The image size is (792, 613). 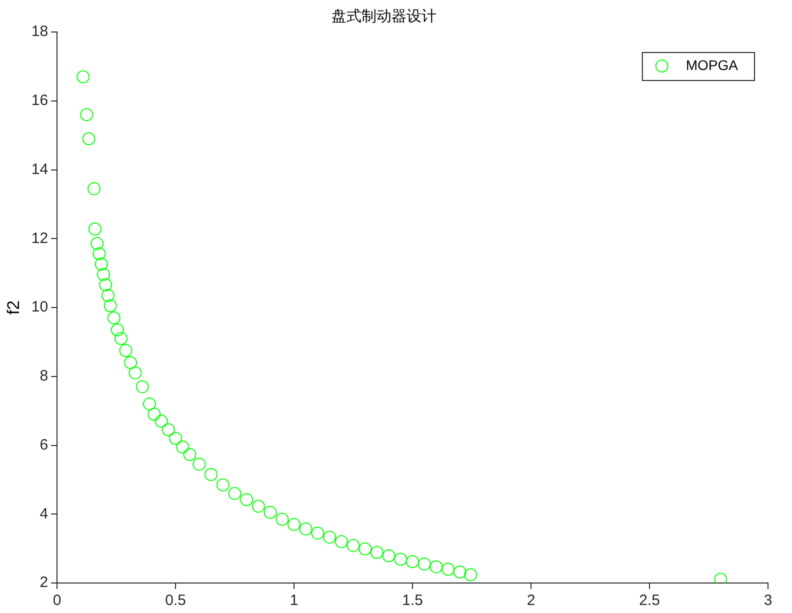 I want to click on y-tick-label: 12, so click(x=39, y=238).